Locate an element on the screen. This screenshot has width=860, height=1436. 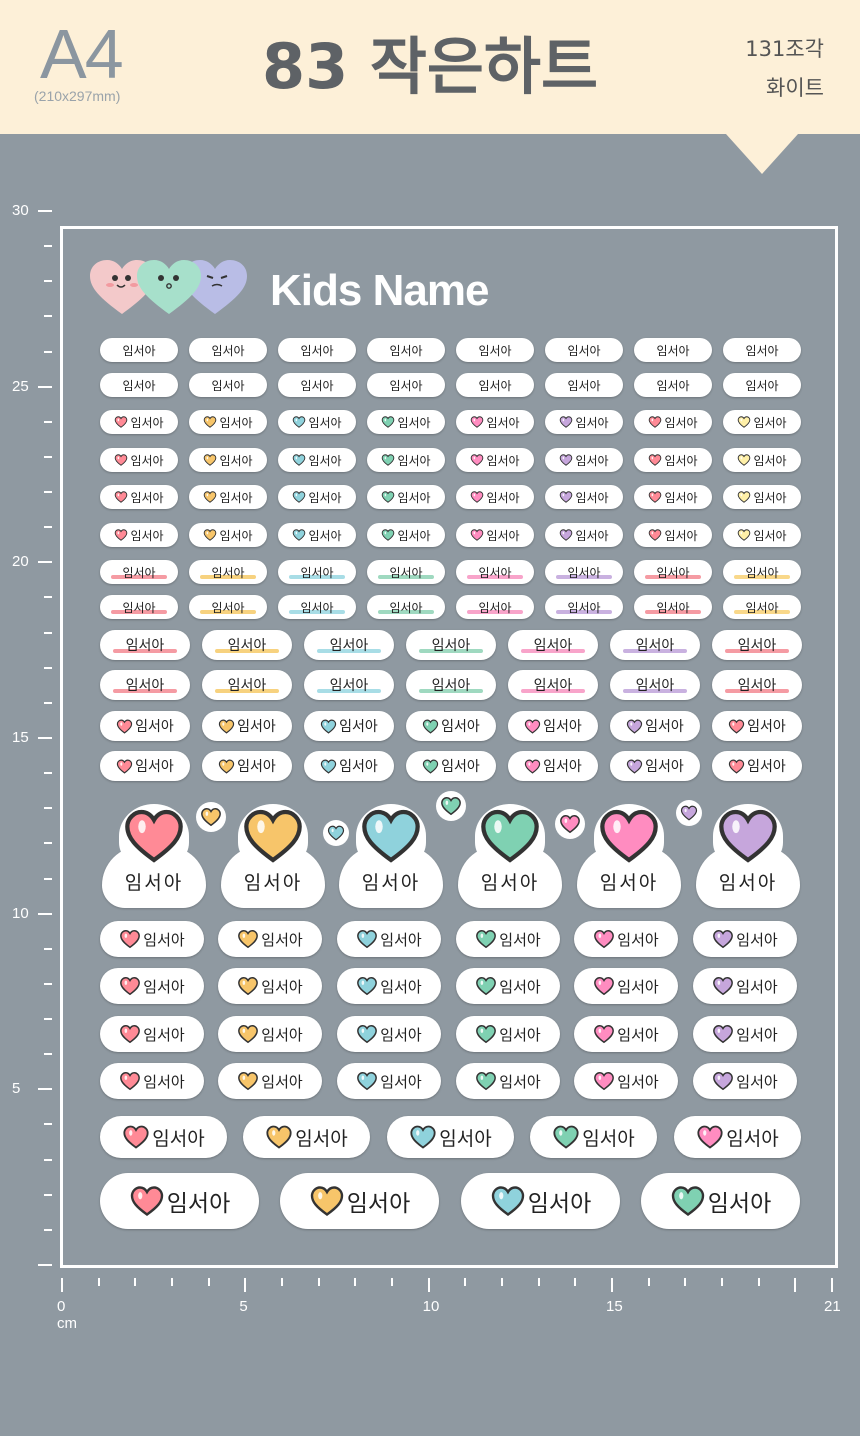
heart-cloud-sticker: 임서아 is located at coordinates (629, 857).